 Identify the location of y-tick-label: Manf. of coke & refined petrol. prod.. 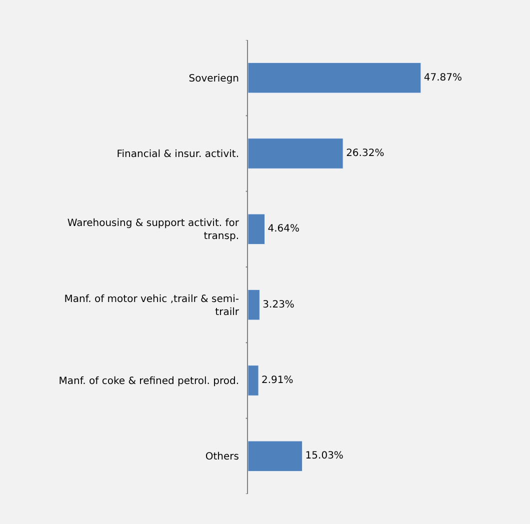
(148, 381).